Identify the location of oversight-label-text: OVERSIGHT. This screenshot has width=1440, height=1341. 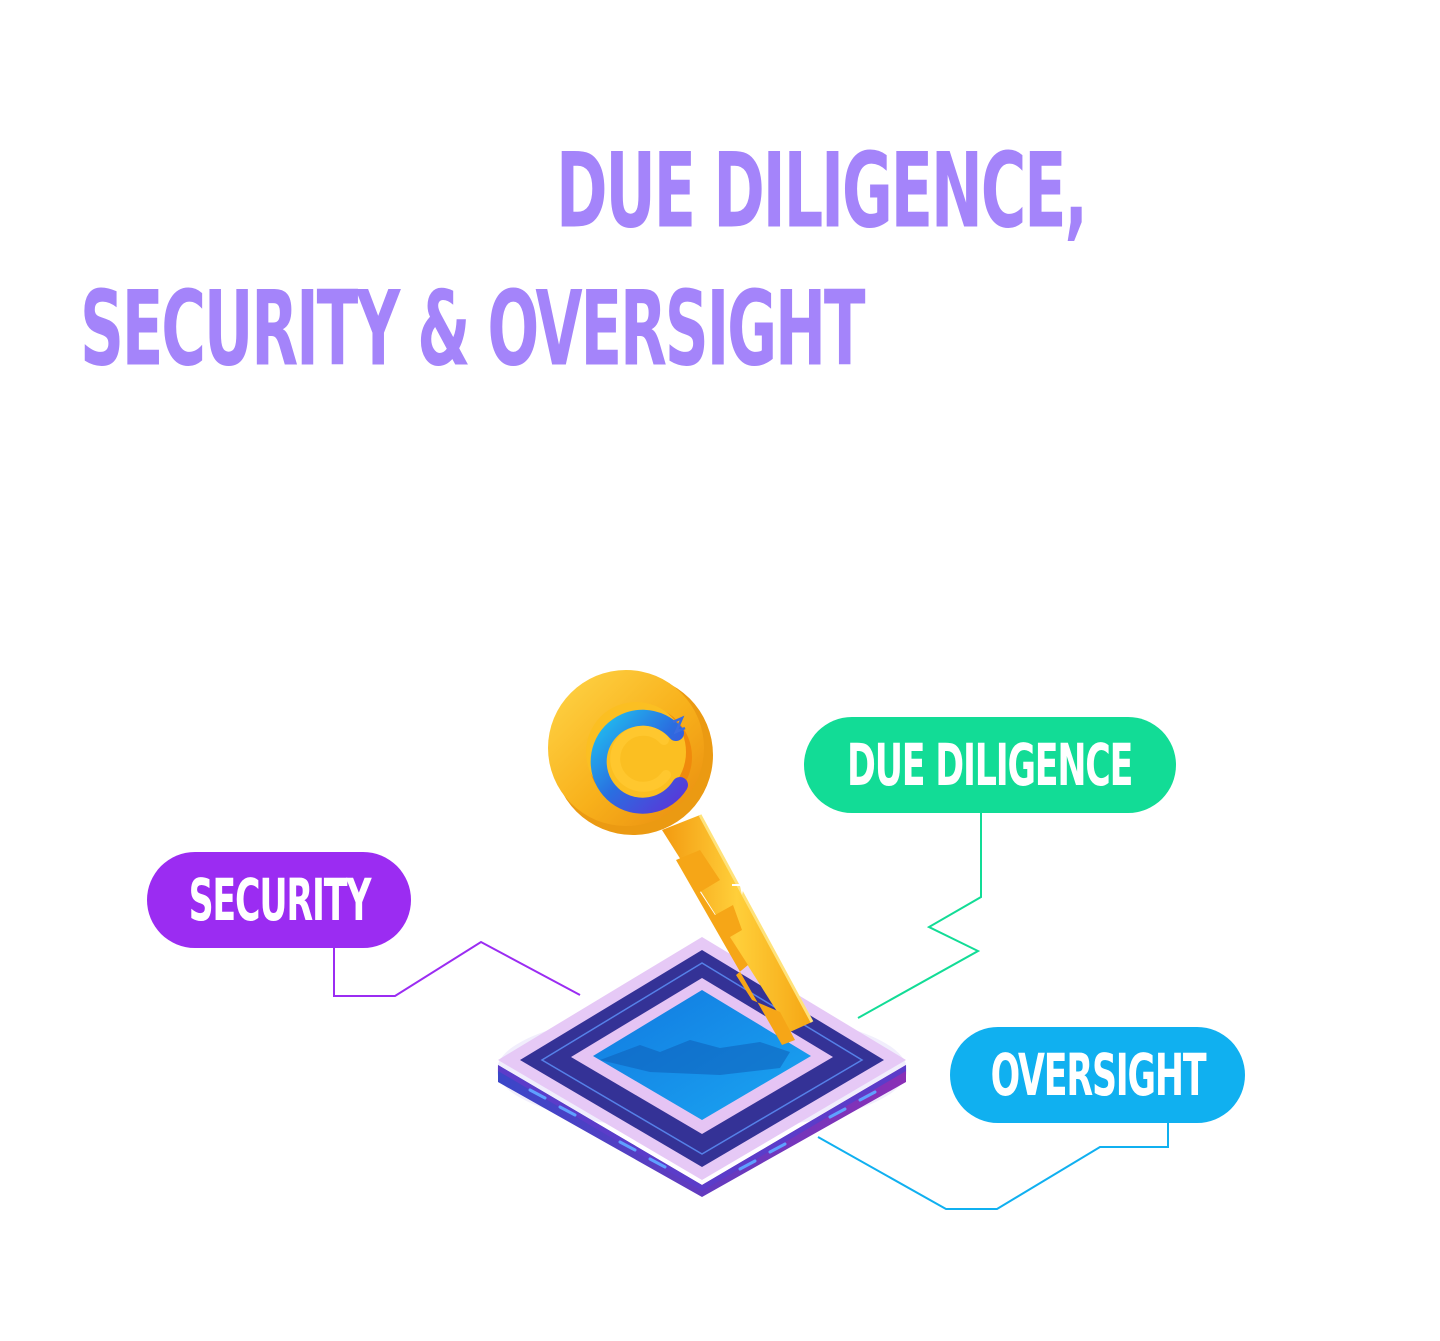
(1098, 1075).